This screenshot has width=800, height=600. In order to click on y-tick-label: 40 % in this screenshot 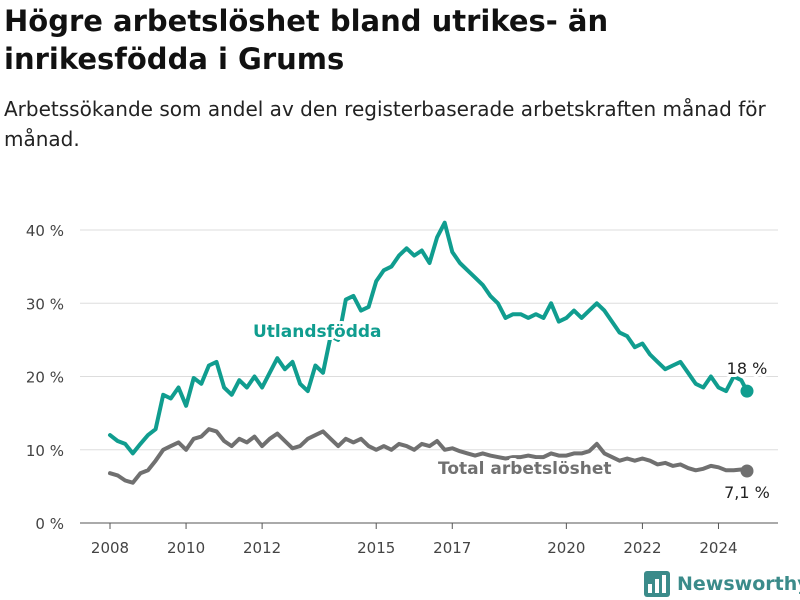, I will do `click(45, 231)`.